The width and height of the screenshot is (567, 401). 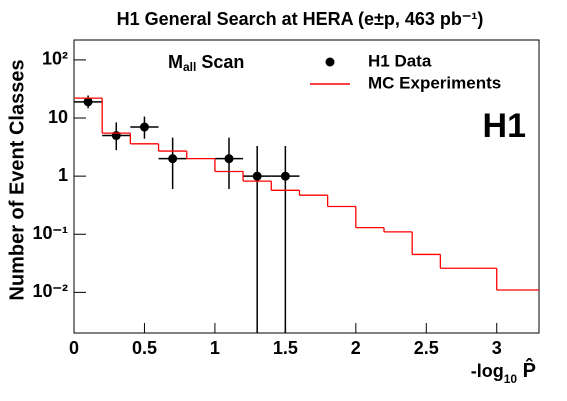 What do you see at coordinates (285, 348) in the screenshot?
I see `x-tick-label: 1.5` at bounding box center [285, 348].